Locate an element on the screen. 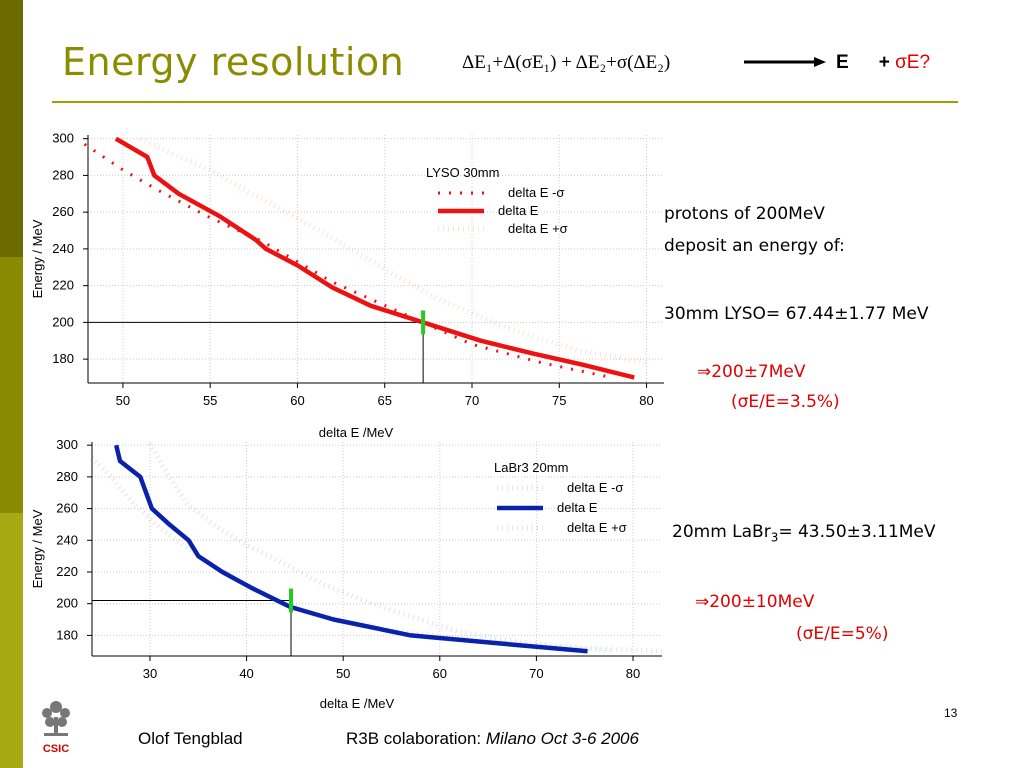  formula-rhs: E + σE? is located at coordinates (883, 63).